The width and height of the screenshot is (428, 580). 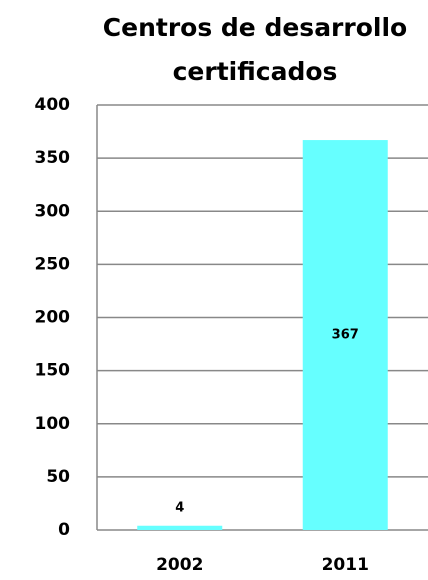 What do you see at coordinates (53, 211) in the screenshot?
I see `y-tick-label: 300` at bounding box center [53, 211].